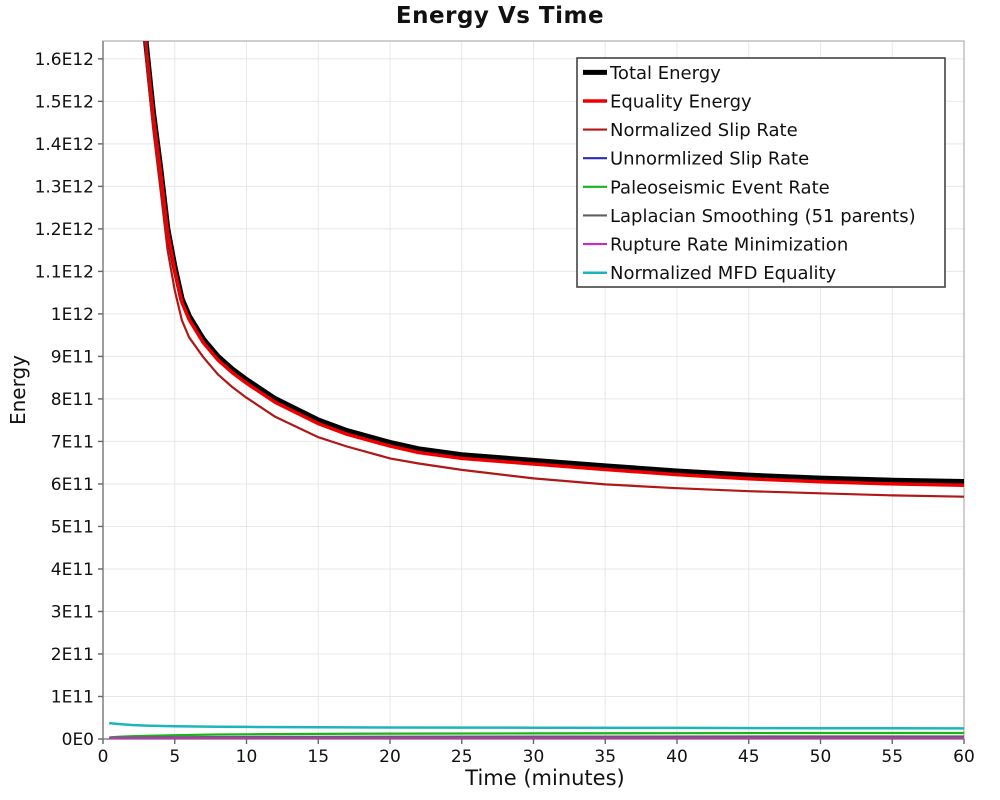 The height and width of the screenshot is (800, 1000). Describe the element at coordinates (103, 757) in the screenshot. I see `x-tick-label: 0` at that location.